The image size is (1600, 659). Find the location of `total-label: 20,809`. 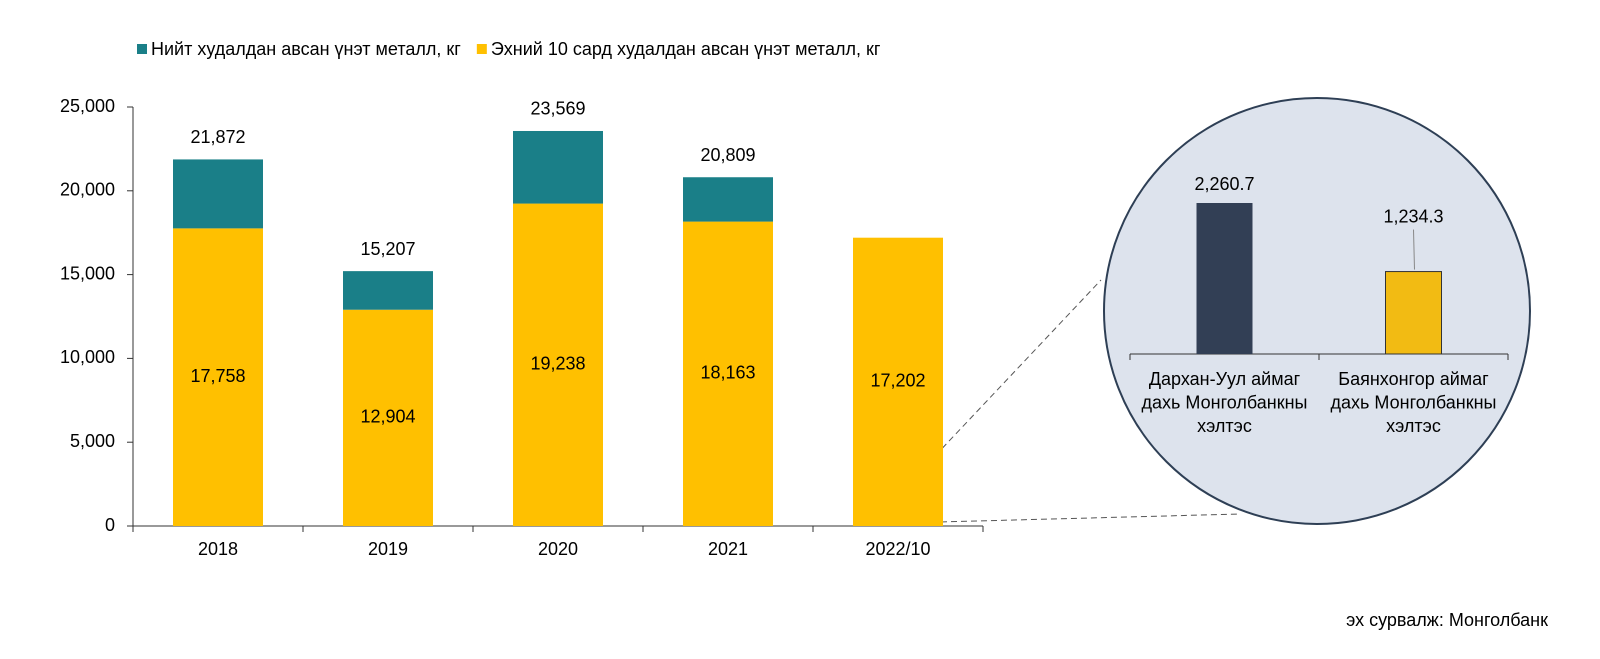

total-label: 20,809 is located at coordinates (727, 155).